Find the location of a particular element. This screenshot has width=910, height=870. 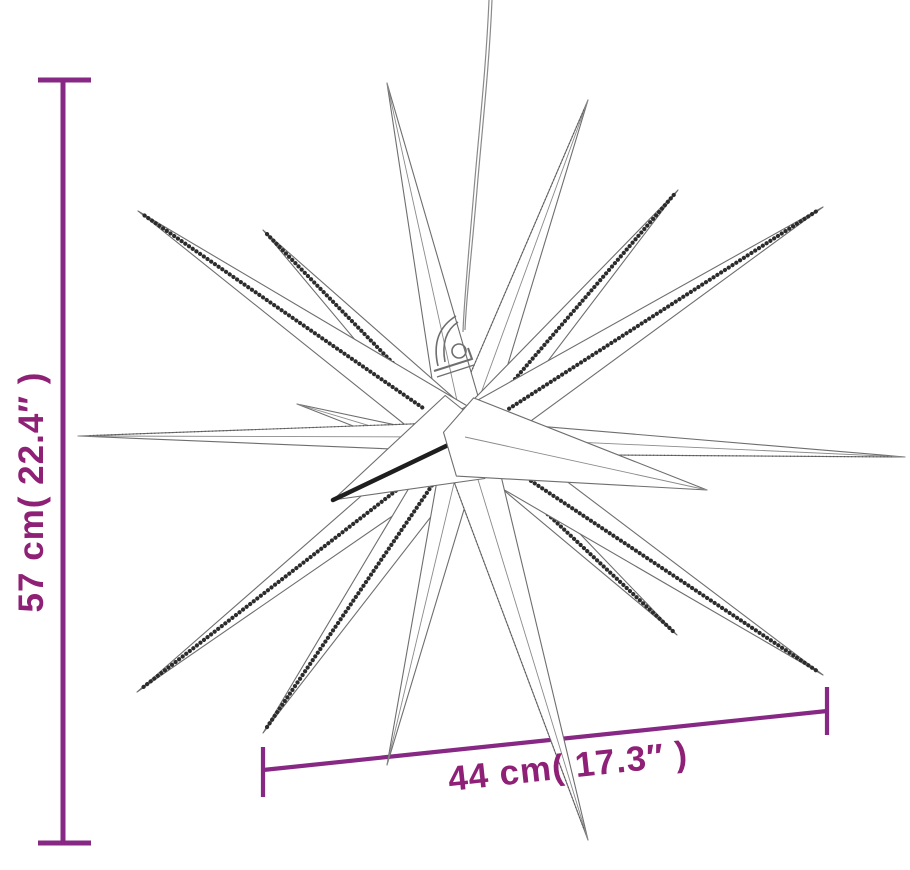

height-dimension-label: 57 cm( 22.4″ ) is located at coordinates (31, 492).